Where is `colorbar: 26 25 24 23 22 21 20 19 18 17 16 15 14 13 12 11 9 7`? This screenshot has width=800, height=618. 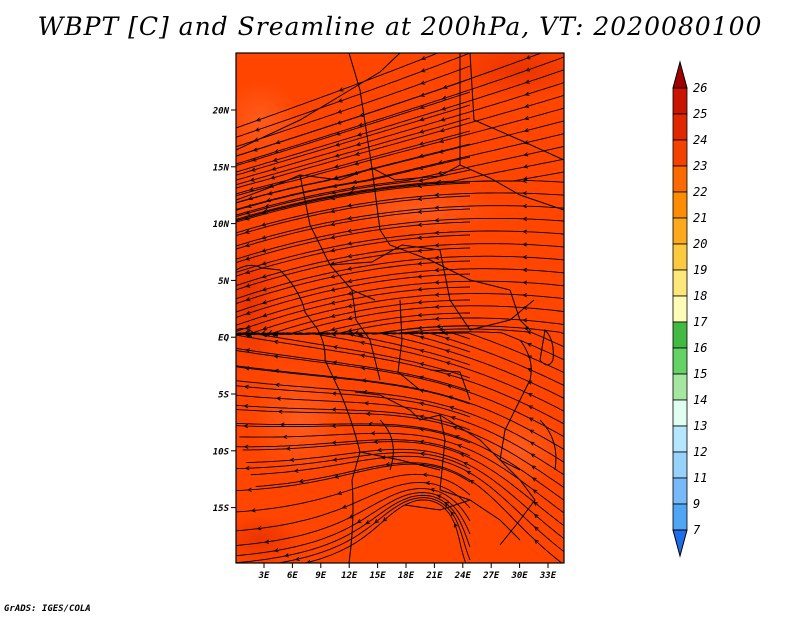
colorbar: 26 25 24 23 22 21 20 19 18 17 16 15 14 13 12 11 9 7 is located at coordinates (690, 309).